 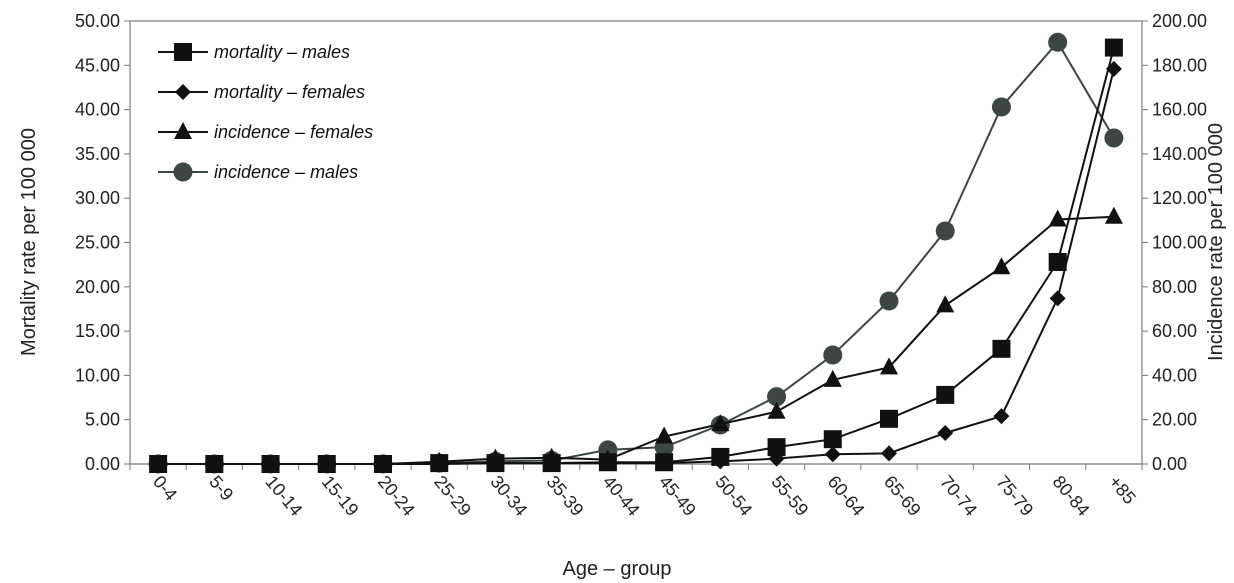 What do you see at coordinates (1174, 331) in the screenshot?
I see `y2-tick-label: 60.00` at bounding box center [1174, 331].